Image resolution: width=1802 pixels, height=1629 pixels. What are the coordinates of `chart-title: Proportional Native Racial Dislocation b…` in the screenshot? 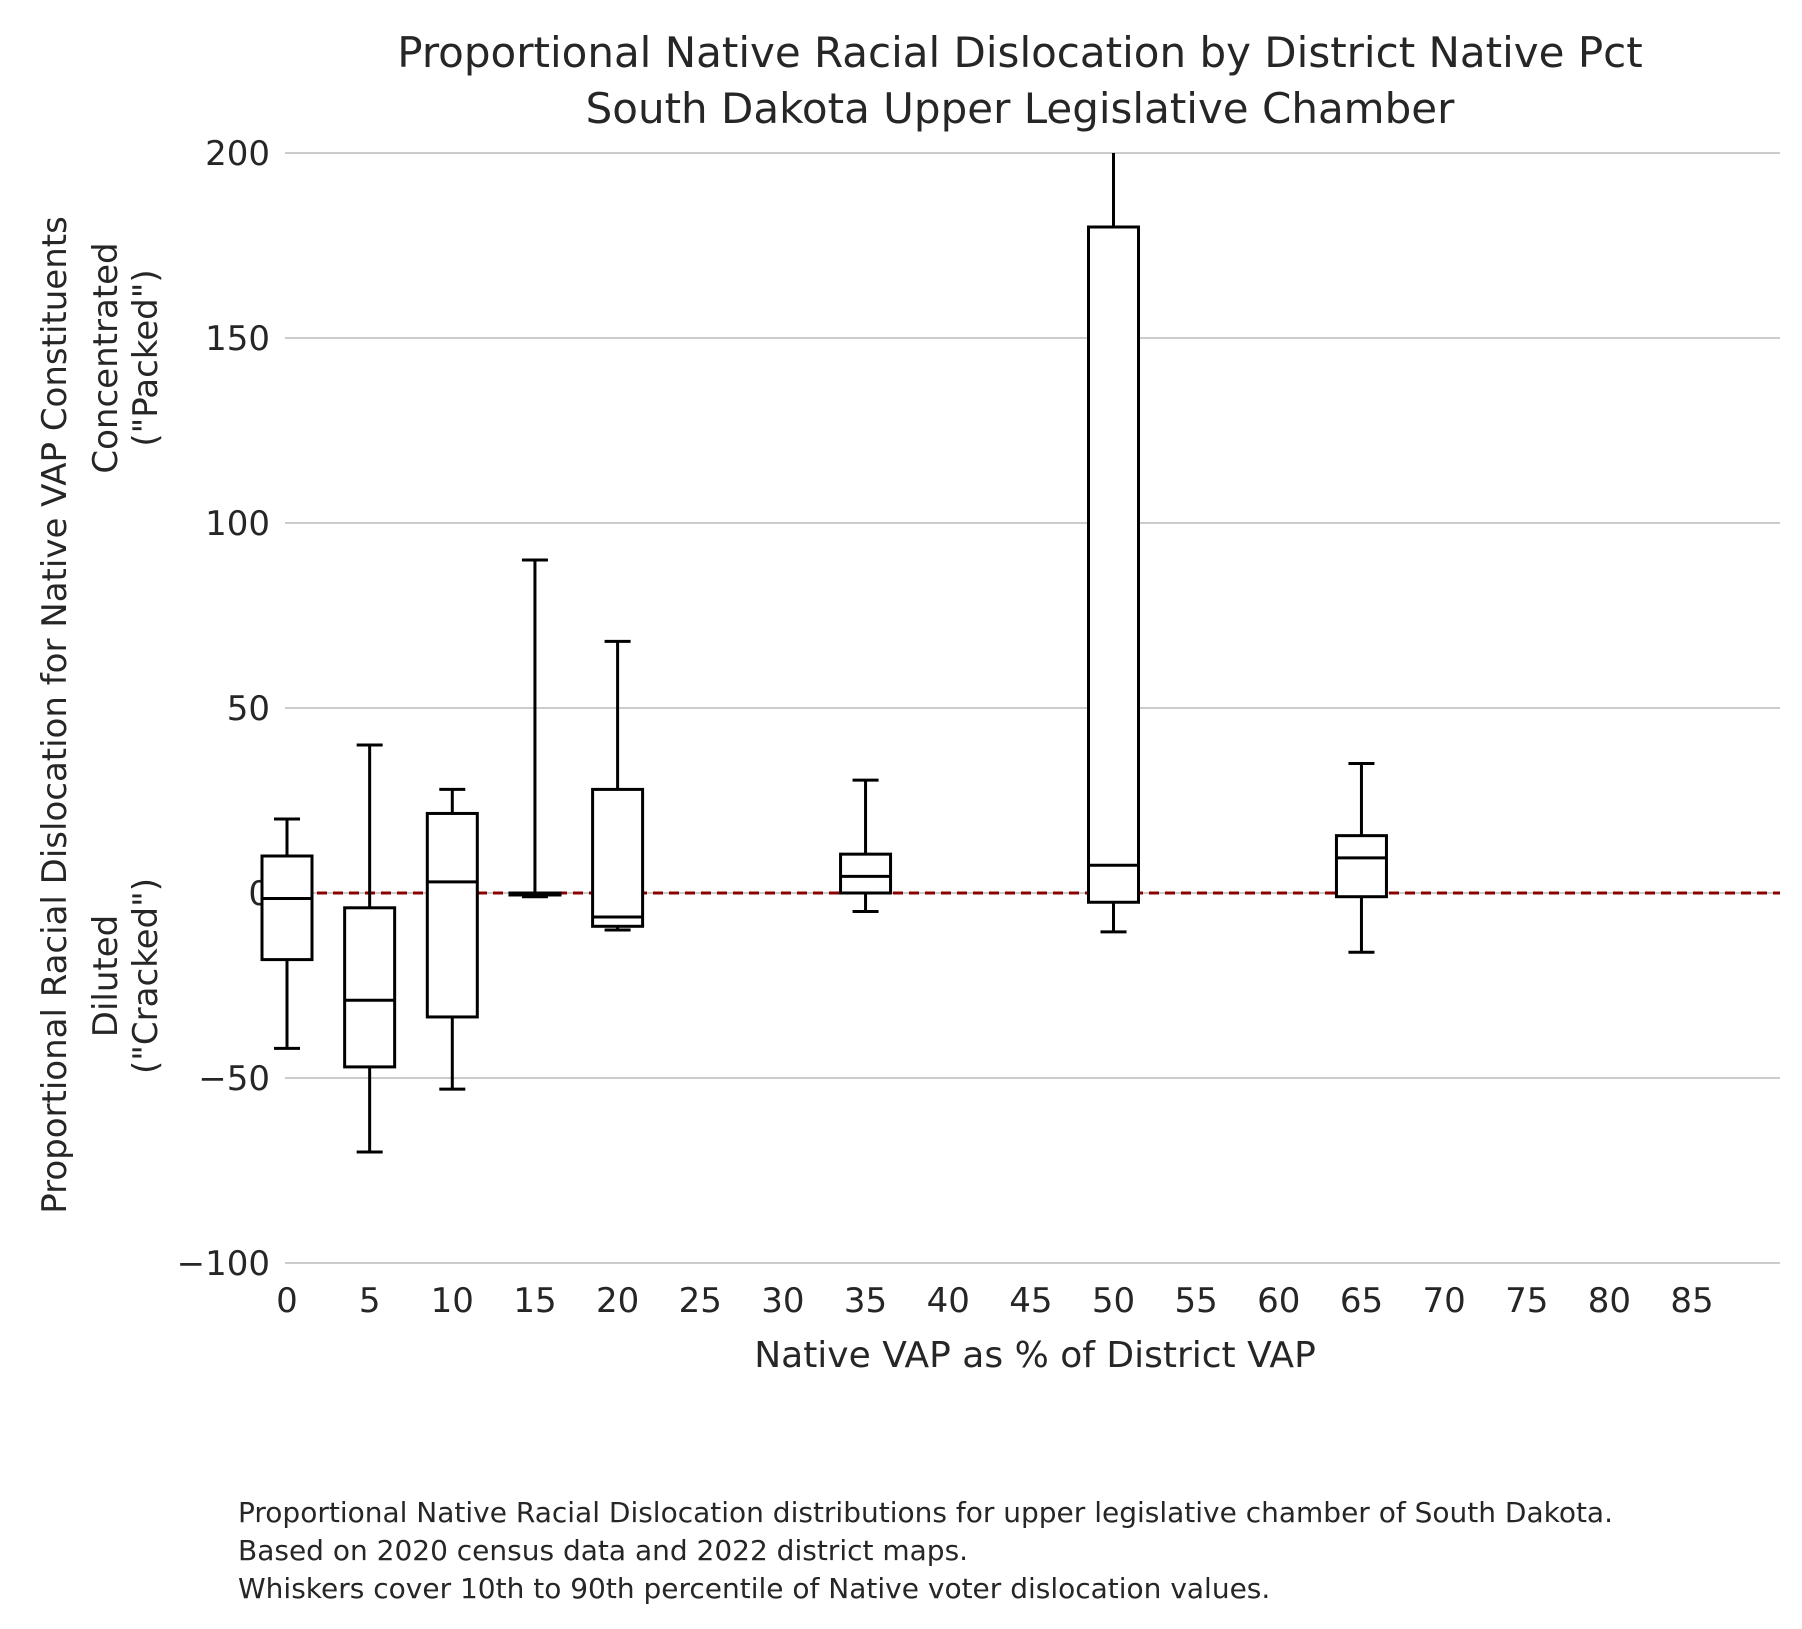 It's located at (1020, 52).